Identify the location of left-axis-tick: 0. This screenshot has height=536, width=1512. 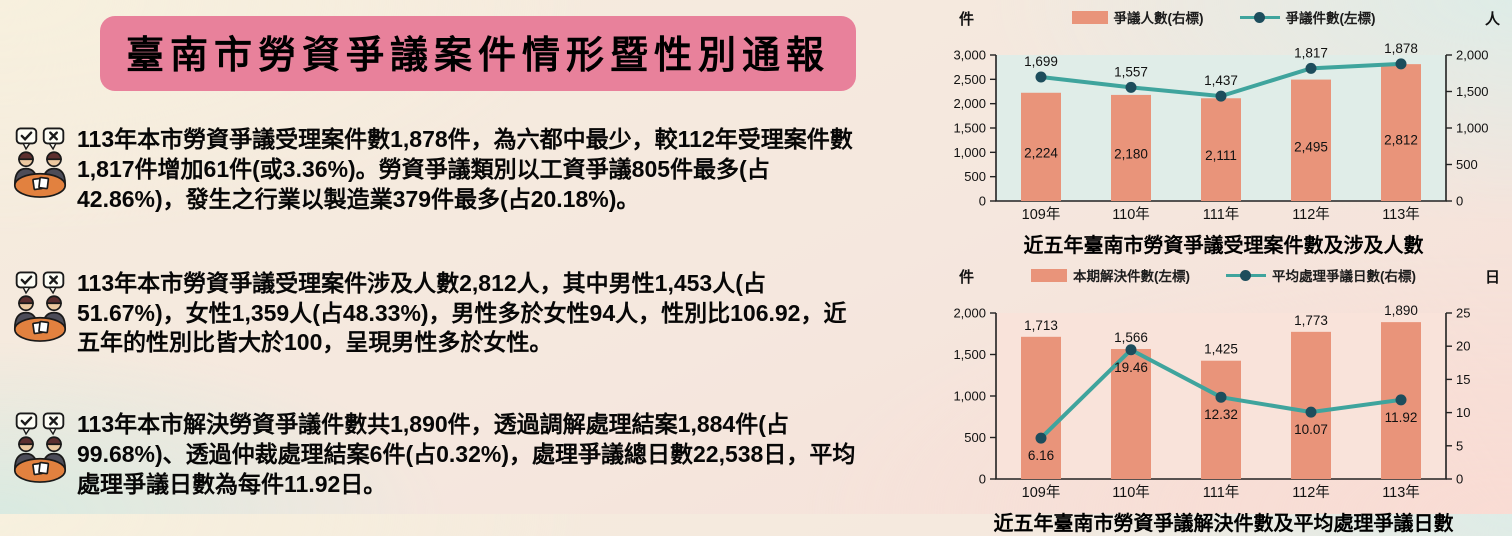
(982, 479).